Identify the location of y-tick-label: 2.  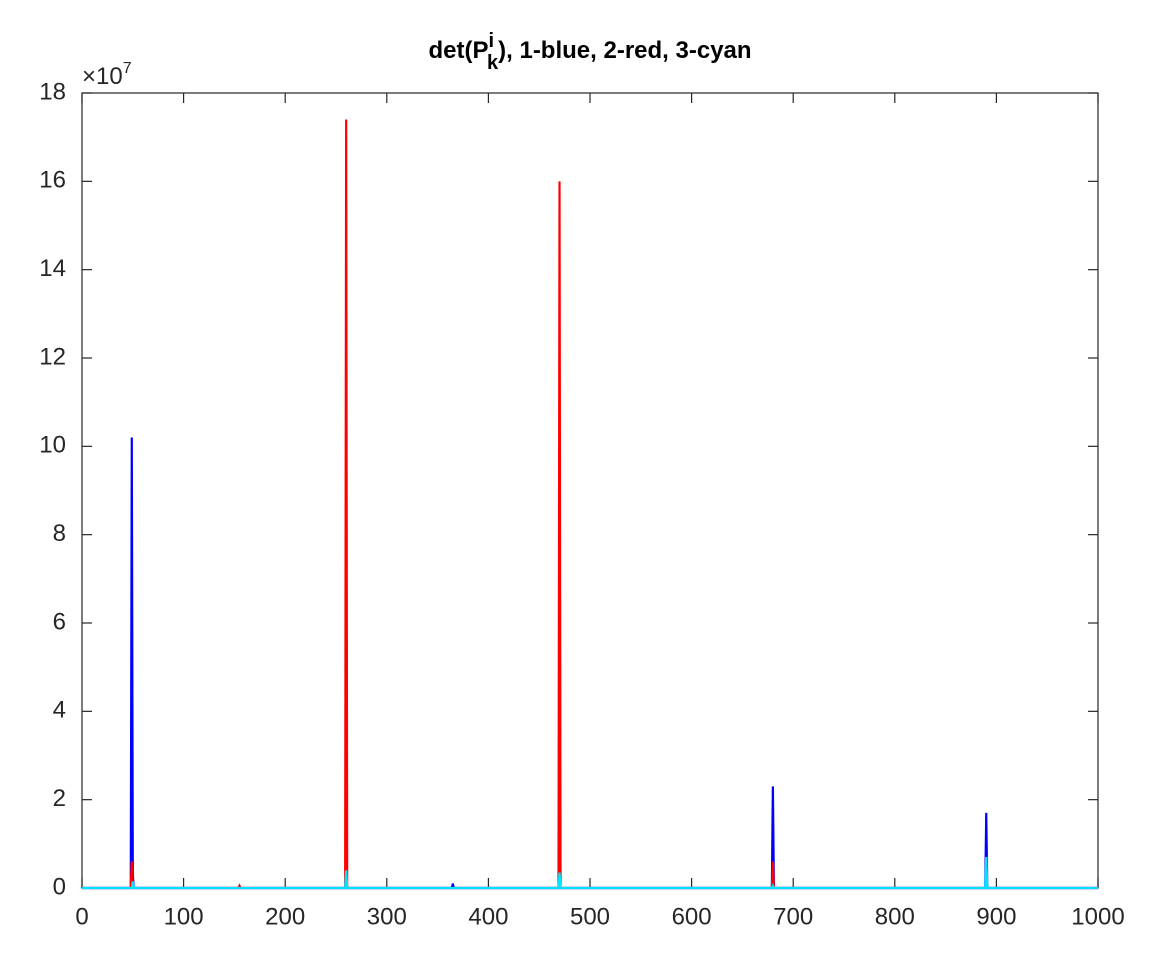
(59, 798).